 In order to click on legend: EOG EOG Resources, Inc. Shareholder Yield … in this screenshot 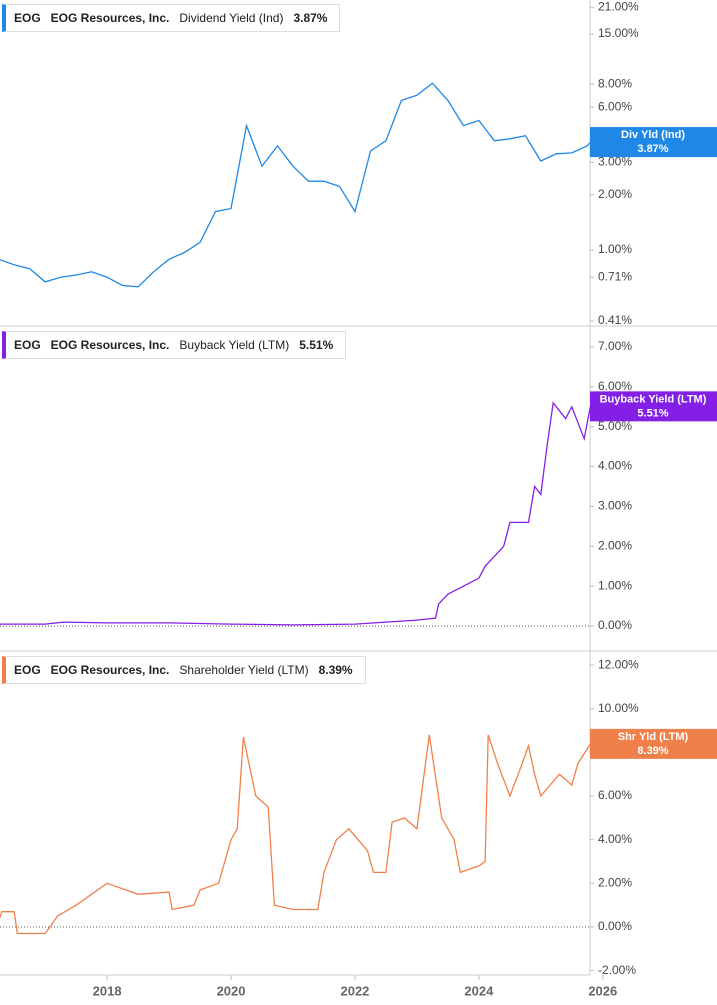, I will do `click(184, 670)`.